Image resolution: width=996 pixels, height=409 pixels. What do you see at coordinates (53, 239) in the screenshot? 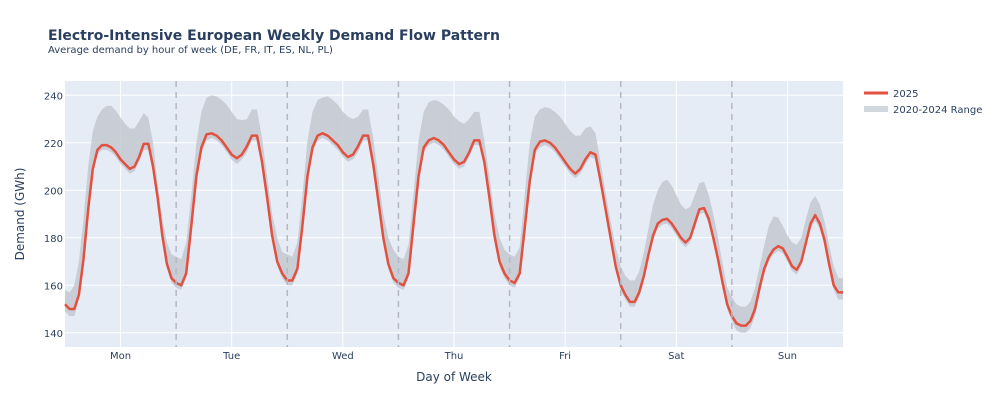
I see `y-tick-label: 180` at bounding box center [53, 239].